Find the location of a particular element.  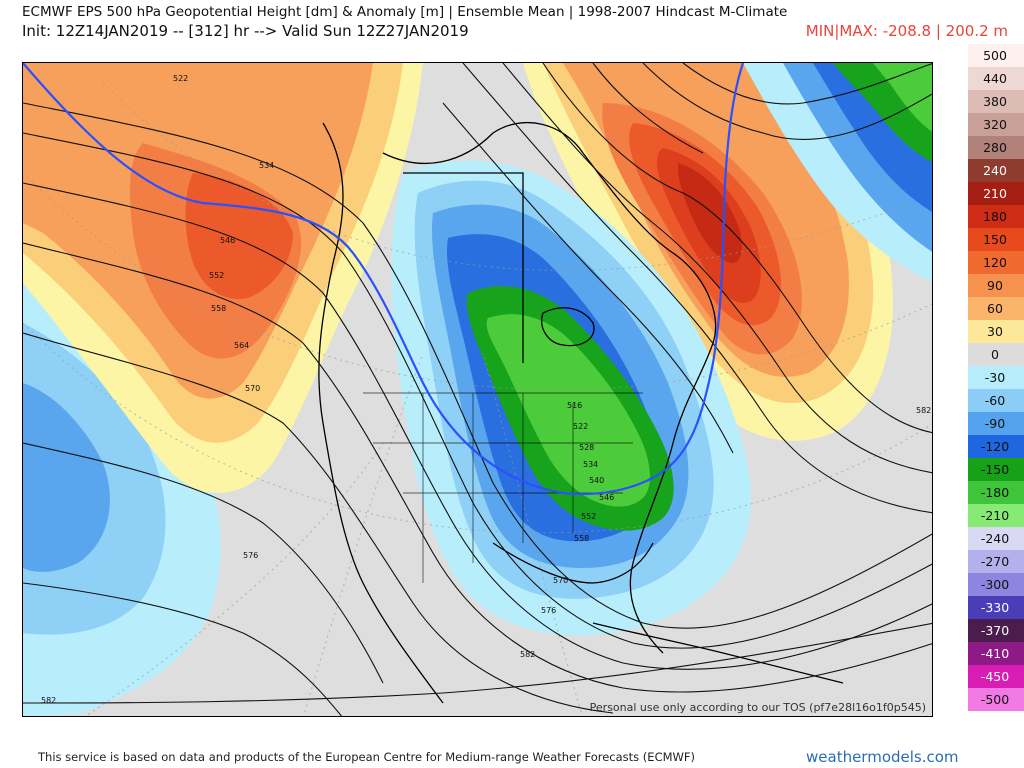

brand-link: weathermodels.com is located at coordinates (882, 757).